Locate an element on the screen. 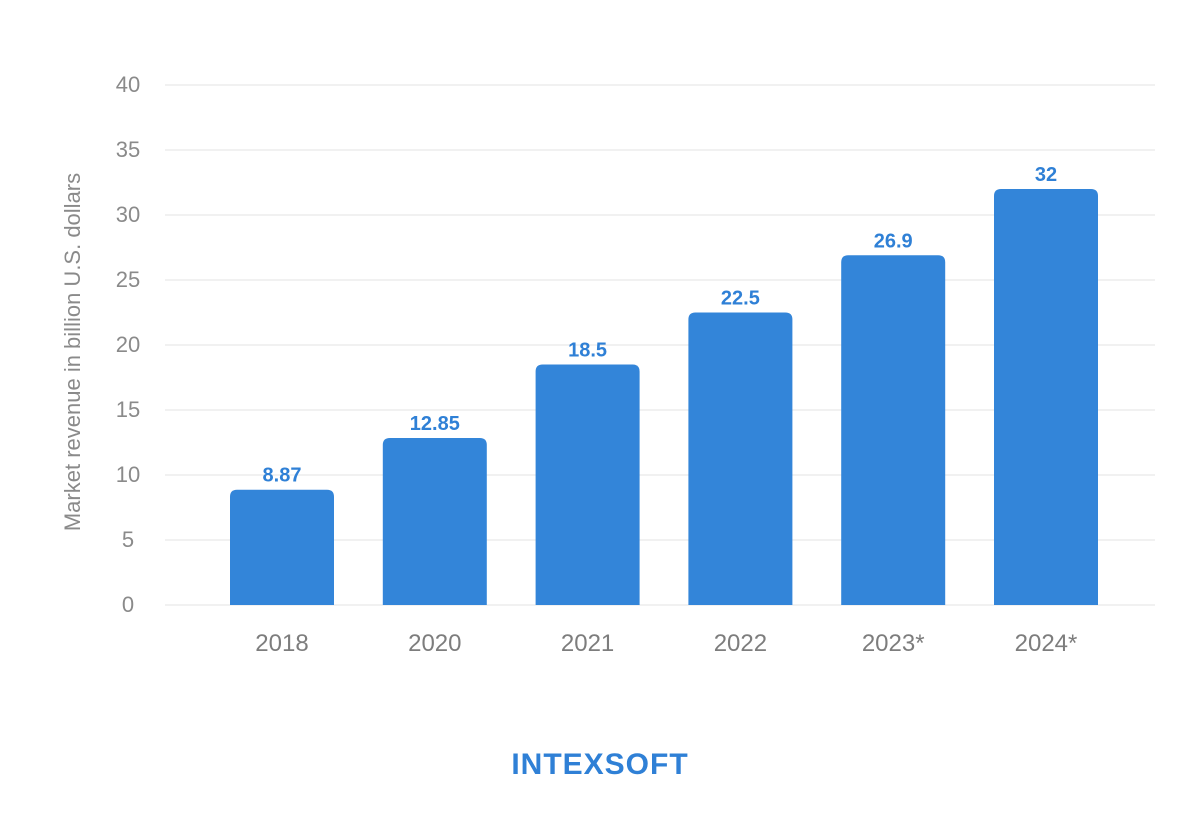 This screenshot has height=821, width=1200. bar-2018 is located at coordinates (282, 547).